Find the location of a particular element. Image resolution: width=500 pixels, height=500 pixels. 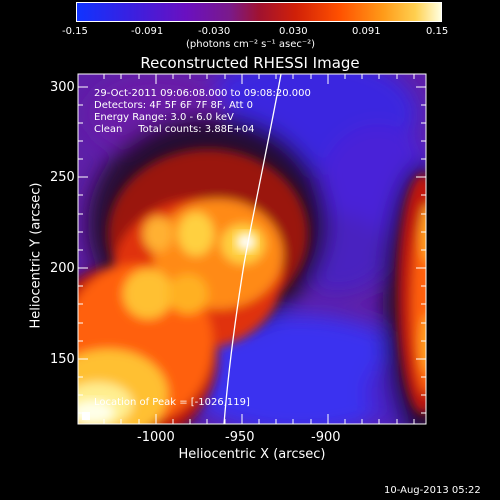

colorbar-tick: -0.030 is located at coordinates (214, 31).